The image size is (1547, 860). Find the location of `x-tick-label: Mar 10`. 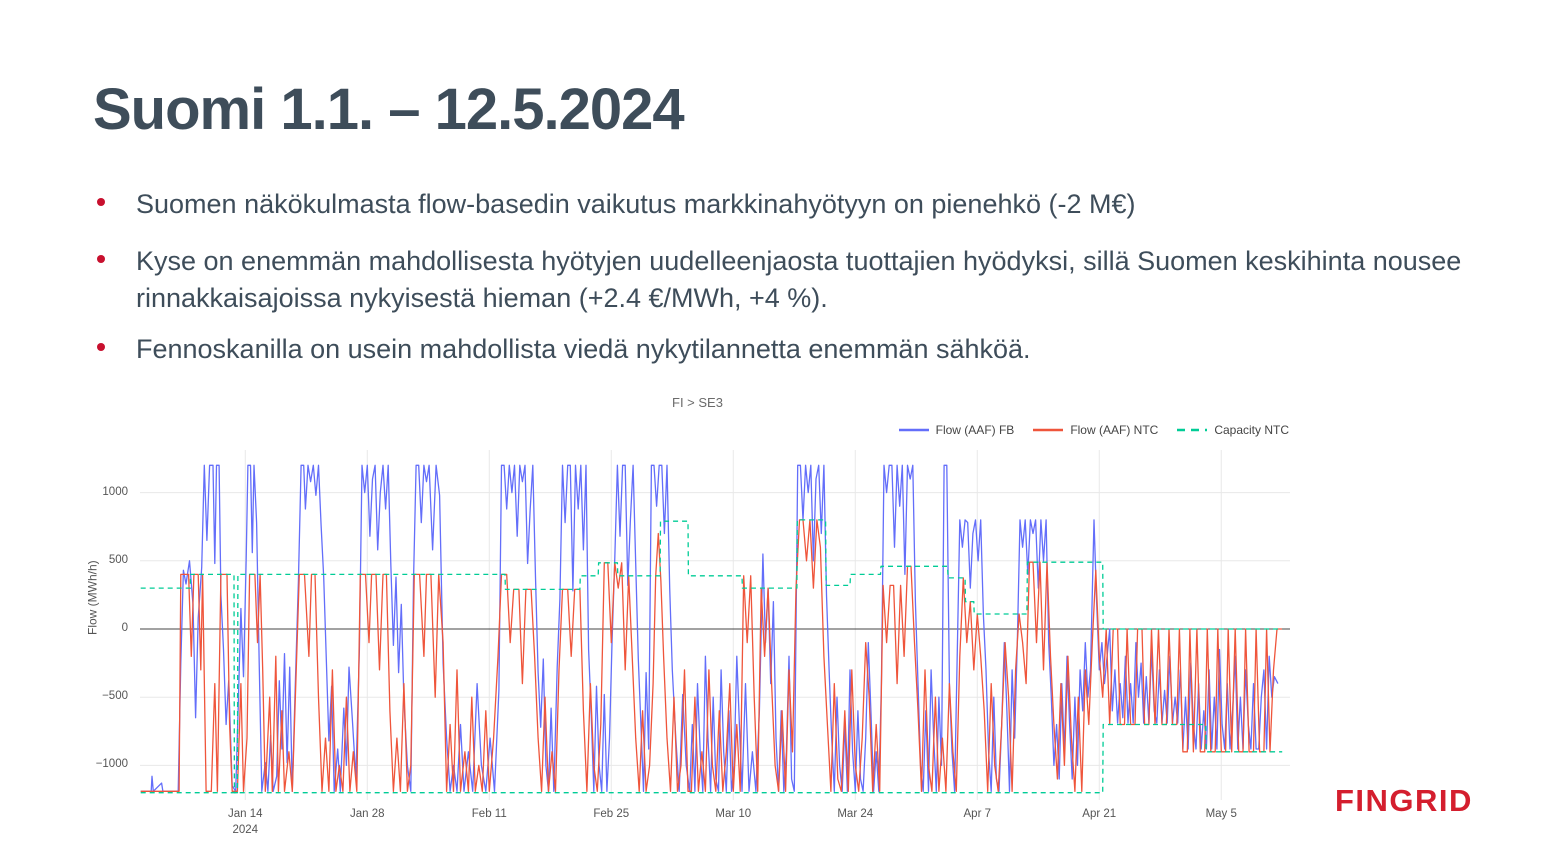

x-tick-label: Mar 10 is located at coordinates (733, 814).